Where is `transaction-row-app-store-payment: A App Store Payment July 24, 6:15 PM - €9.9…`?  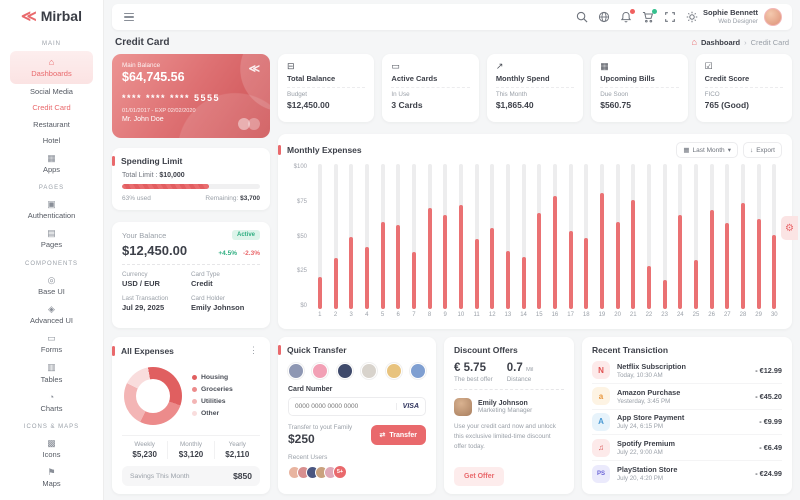 transaction-row-app-store-payment: A App Store Payment July 24, 6:15 PM - €9.9… is located at coordinates (687, 421).